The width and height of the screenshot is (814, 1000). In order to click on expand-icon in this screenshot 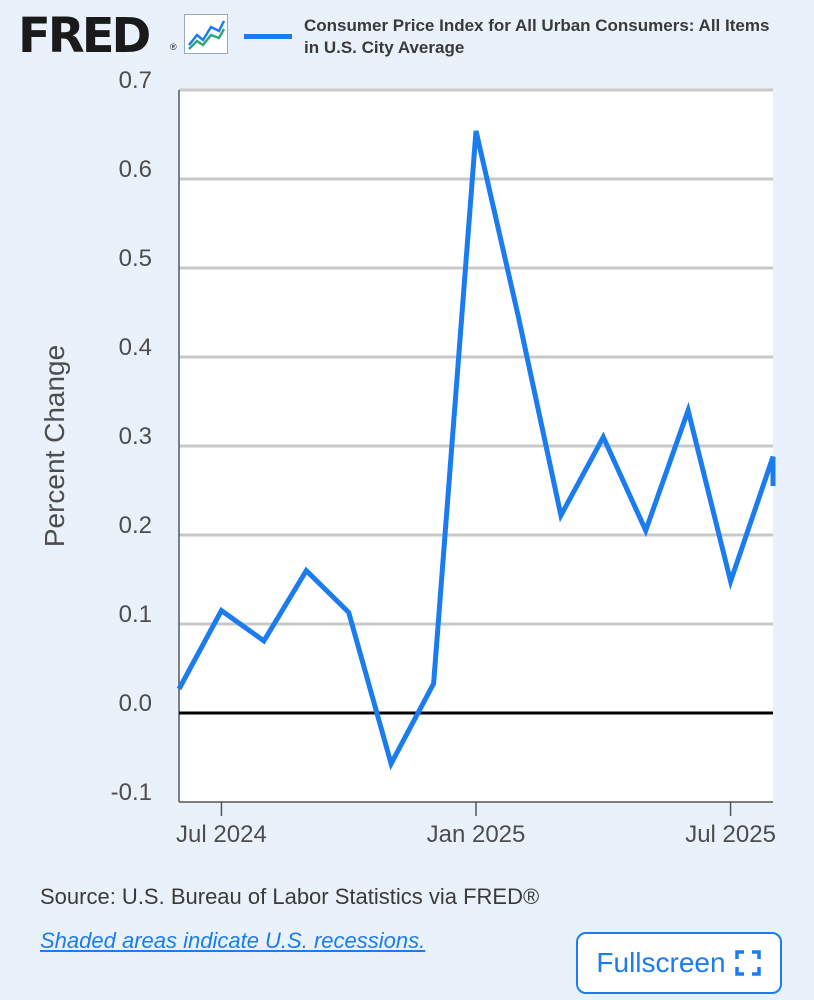, I will do `click(748, 963)`.